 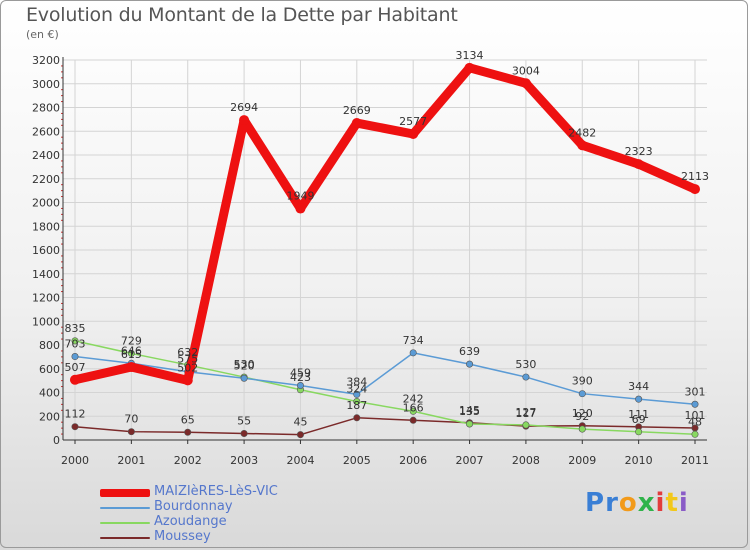 I want to click on y-tick-label-7: 1400, so click(x=46, y=274).